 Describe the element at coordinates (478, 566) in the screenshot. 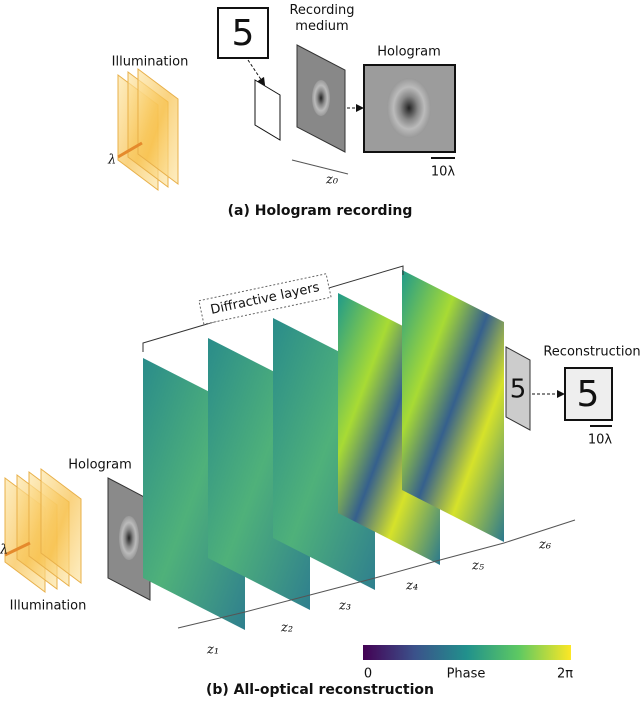

I see `distance-label: z₅` at that location.